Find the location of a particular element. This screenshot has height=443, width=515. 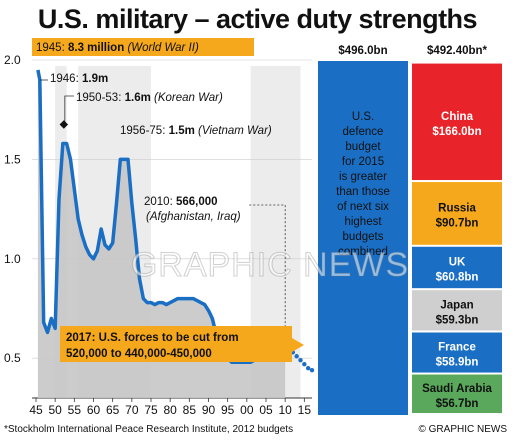

country-label: UK is located at coordinates (457, 262).